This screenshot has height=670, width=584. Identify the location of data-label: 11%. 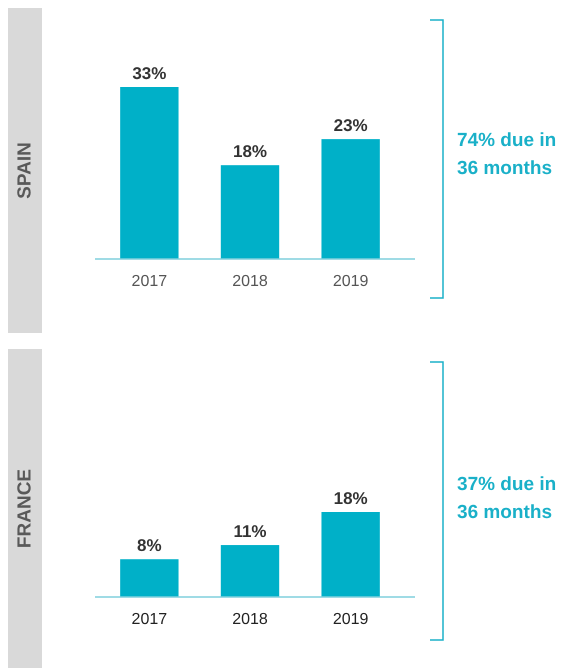
(250, 532).